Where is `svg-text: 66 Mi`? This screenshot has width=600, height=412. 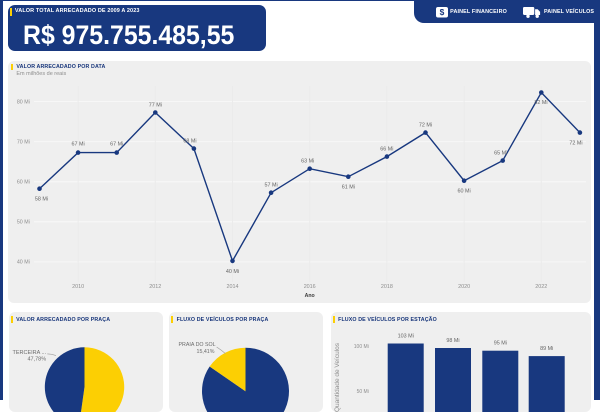 svg-text: 66 Mi is located at coordinates (386, 150).